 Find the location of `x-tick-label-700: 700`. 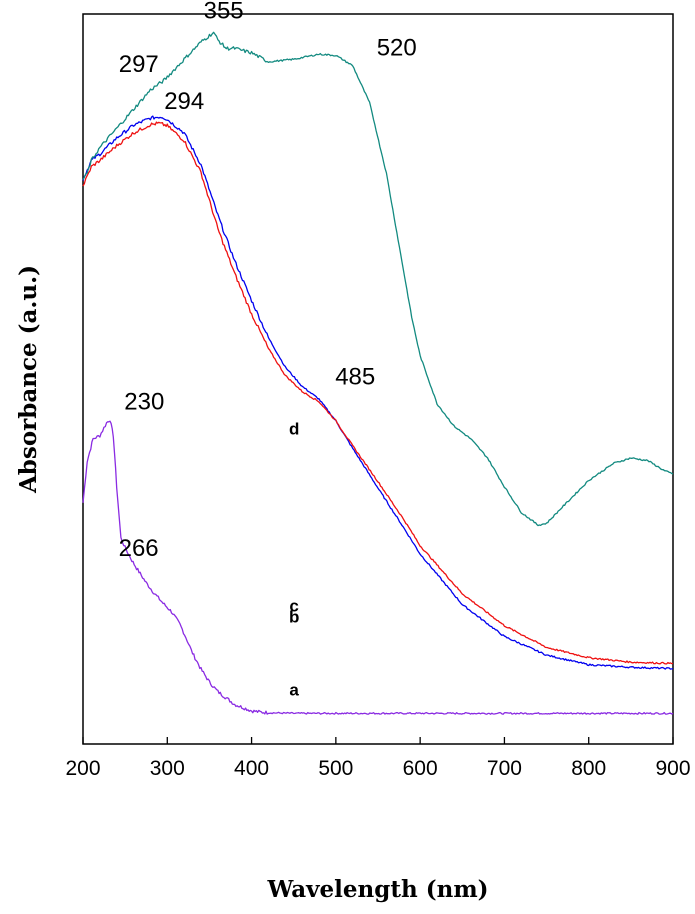

x-tick-label-700: 700 is located at coordinates (504, 768).